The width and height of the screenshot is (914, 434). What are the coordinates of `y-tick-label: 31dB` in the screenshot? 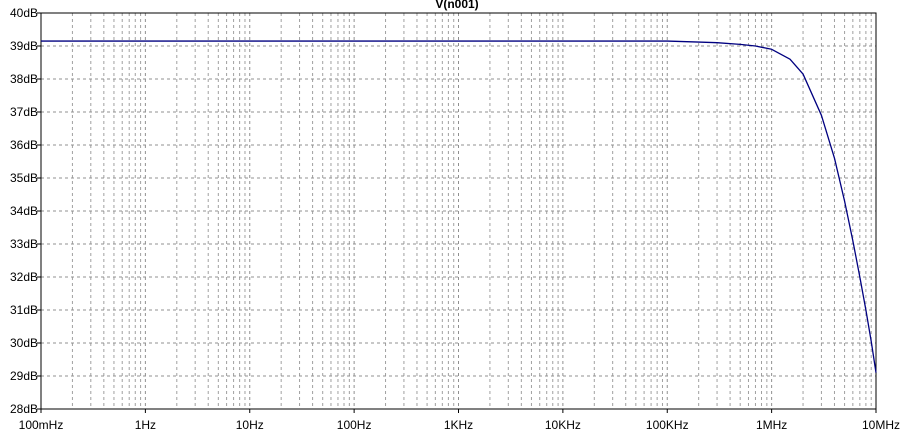 It's located at (24, 310).